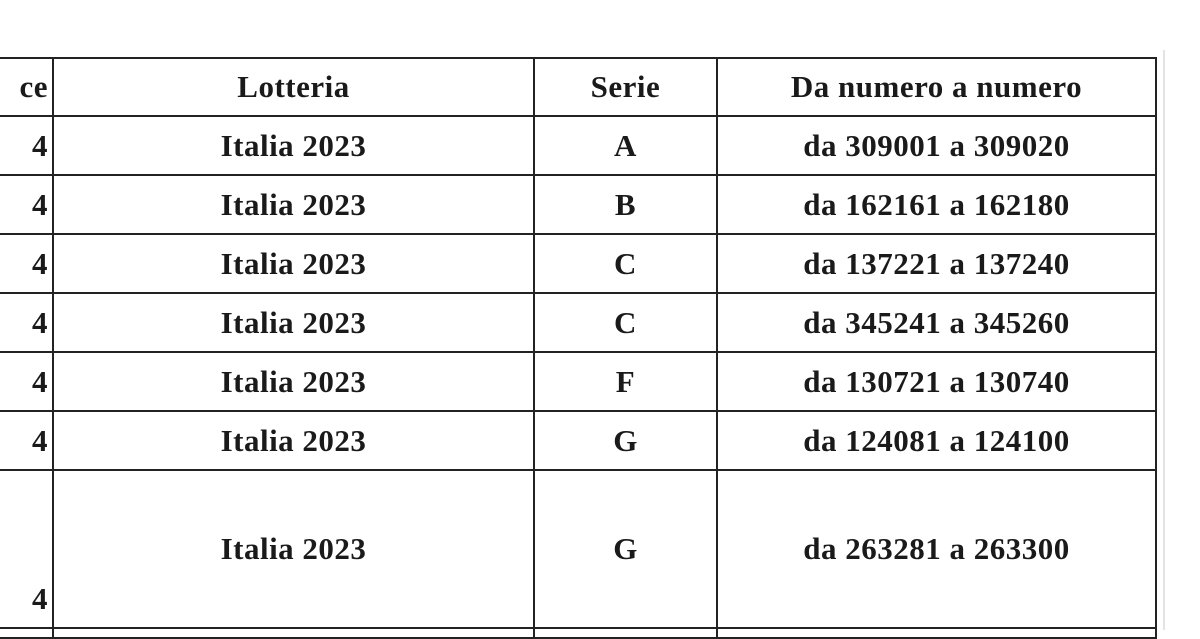 Image resolution: width=1200 pixels, height=639 pixels. I want to click on table-row: 4 Italia 2023 B da 162161 a 162180, so click(578, 204).